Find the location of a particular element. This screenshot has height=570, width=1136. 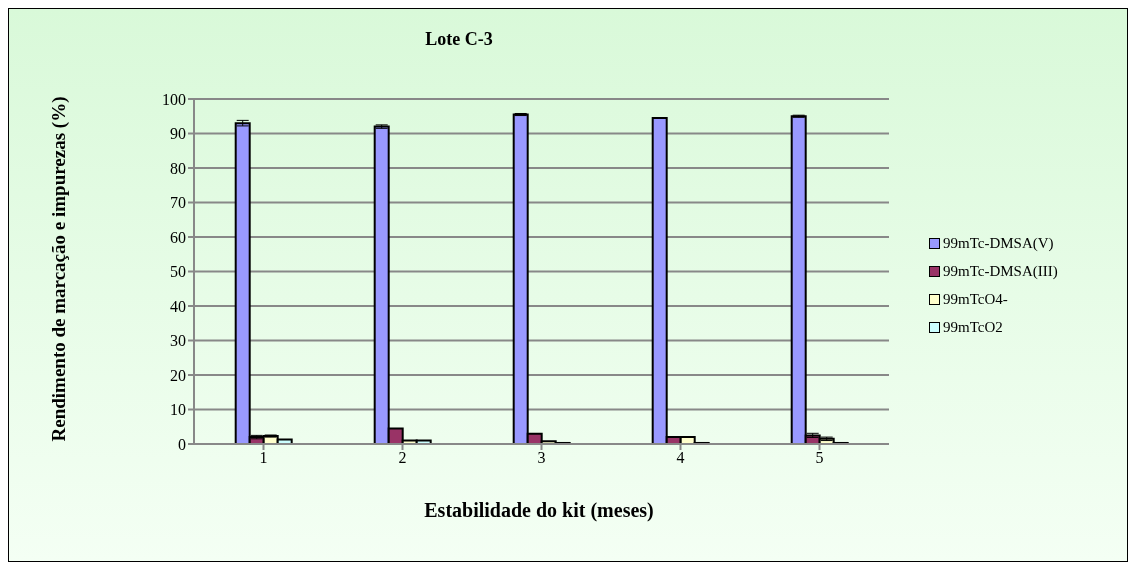

y-tick-label: 0 is located at coordinates (182, 444).